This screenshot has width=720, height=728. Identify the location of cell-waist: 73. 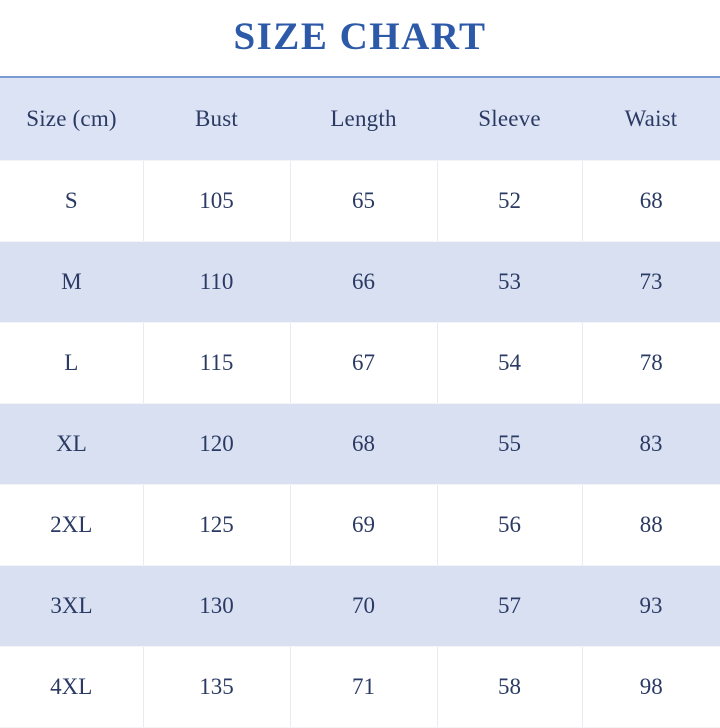
(651, 281).